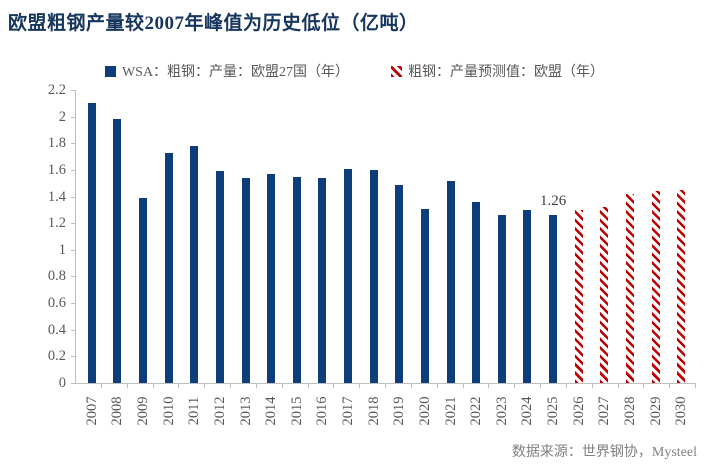 The height and width of the screenshot is (472, 709). Describe the element at coordinates (194, 411) in the screenshot. I see `x-axis-label-2011: 2011` at that location.